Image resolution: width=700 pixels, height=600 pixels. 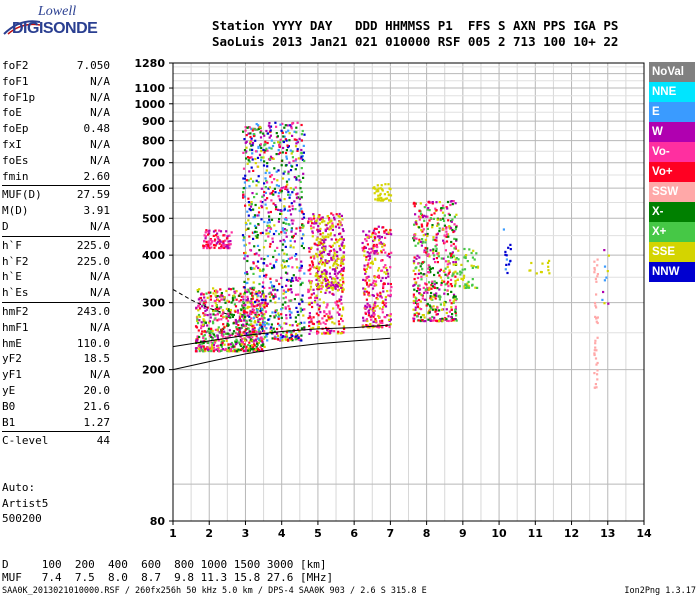 What do you see at coordinates (535, 533) in the screenshot?
I see `x-tick-label: 11` at bounding box center [535, 533].